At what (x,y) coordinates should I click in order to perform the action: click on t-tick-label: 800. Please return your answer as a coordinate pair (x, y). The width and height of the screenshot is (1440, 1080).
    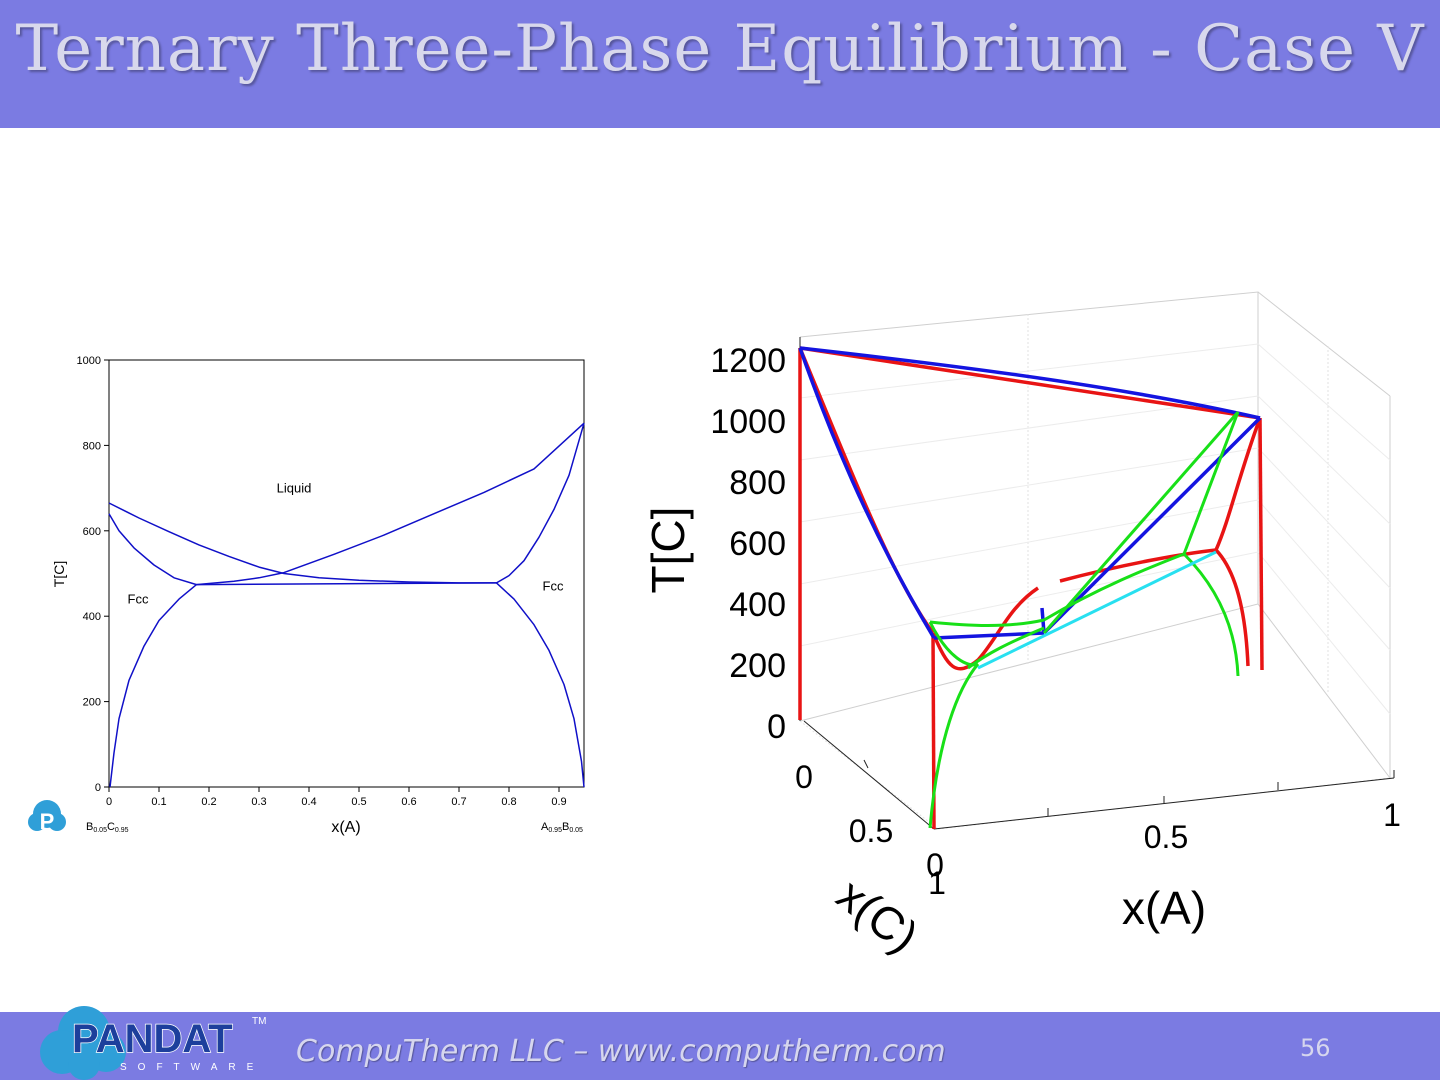
    Looking at the image, I should click on (757, 483).